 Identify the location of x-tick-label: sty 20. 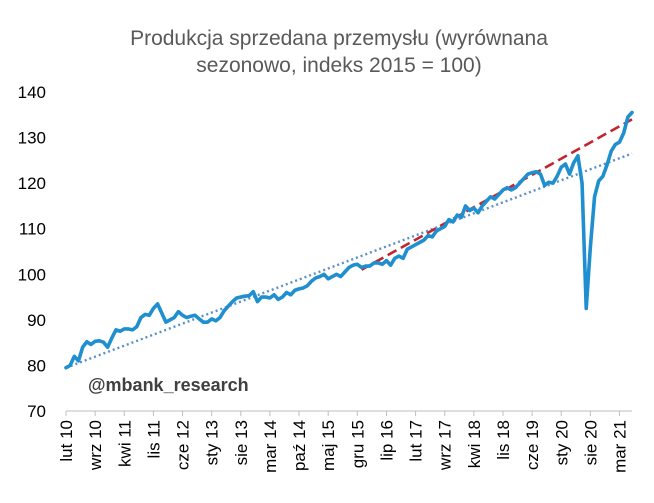
(561, 442).